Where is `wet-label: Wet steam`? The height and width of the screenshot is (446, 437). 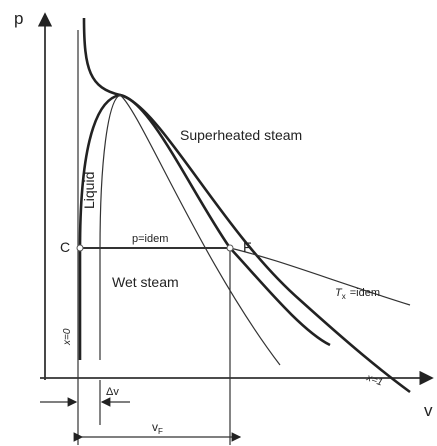 wet-label: Wet steam is located at coordinates (145, 282).